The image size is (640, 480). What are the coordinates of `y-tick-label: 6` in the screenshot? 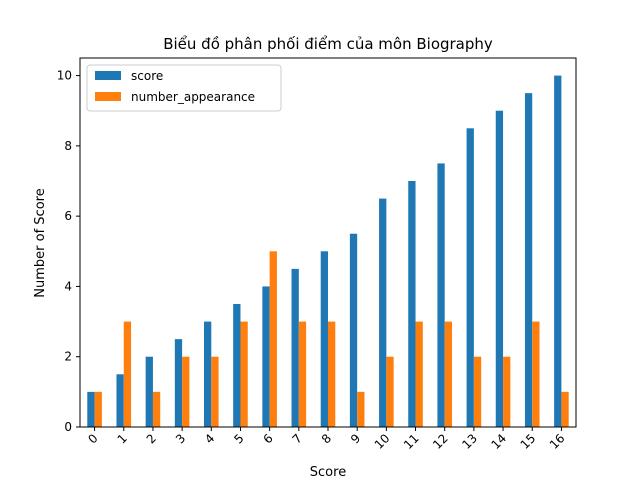 It's located at (68, 216).